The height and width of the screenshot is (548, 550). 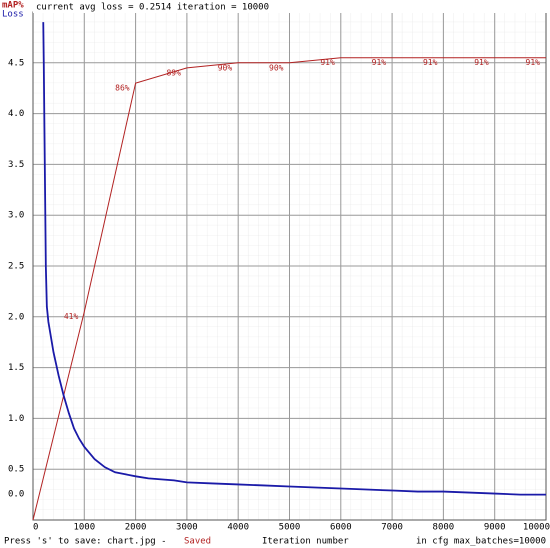 I want to click on x-tick-label: 7000, so click(x=392, y=528).